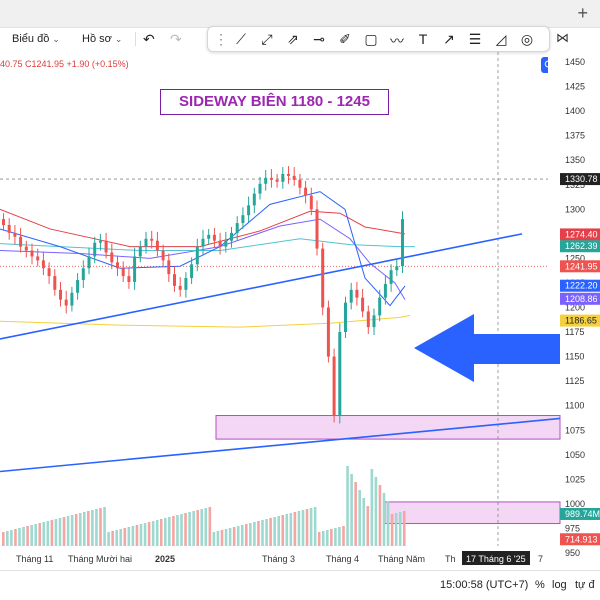  Describe the element at coordinates (319, 39) in the screenshot. I see `horizontal-line-icon: ⊸` at that location.